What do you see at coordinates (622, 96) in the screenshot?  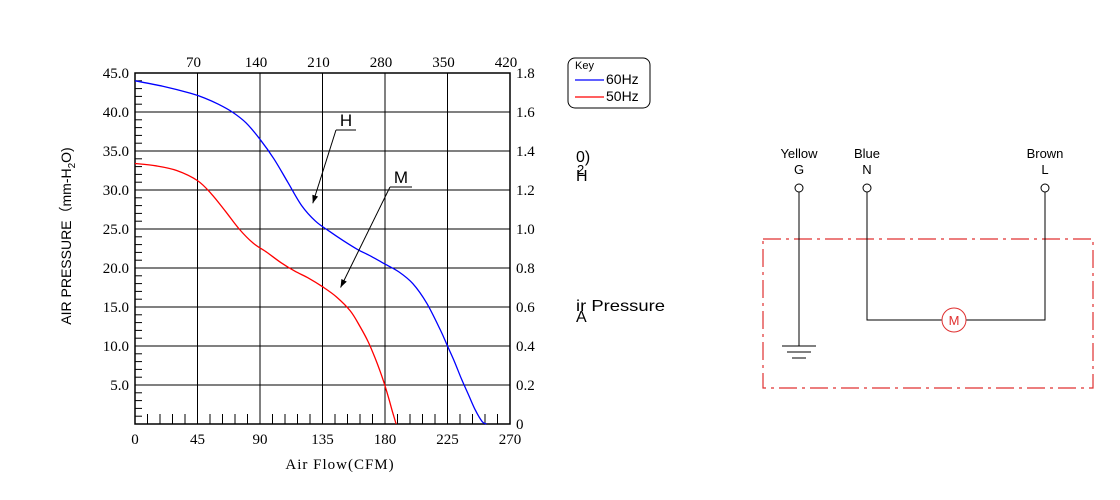 I see `legend-label-50hz: 50Hz` at bounding box center [622, 96].